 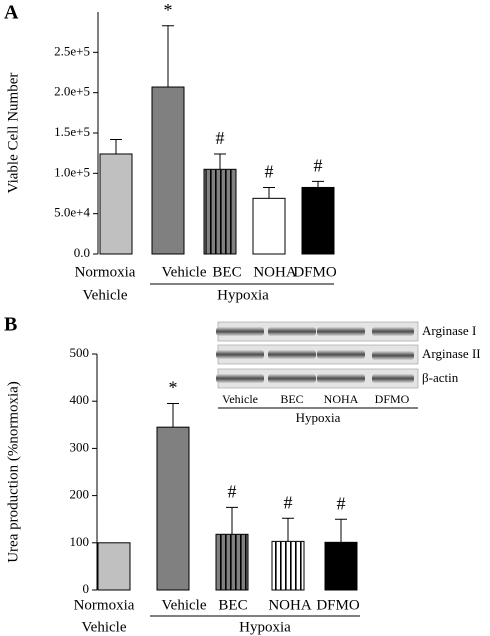 I want to click on blot-lane-label: Vehicle, so click(x=240, y=399).